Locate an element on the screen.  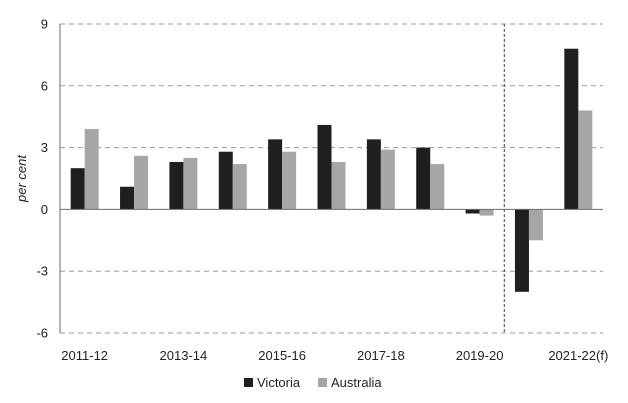
y-tick-label: 3 is located at coordinates (44, 147).